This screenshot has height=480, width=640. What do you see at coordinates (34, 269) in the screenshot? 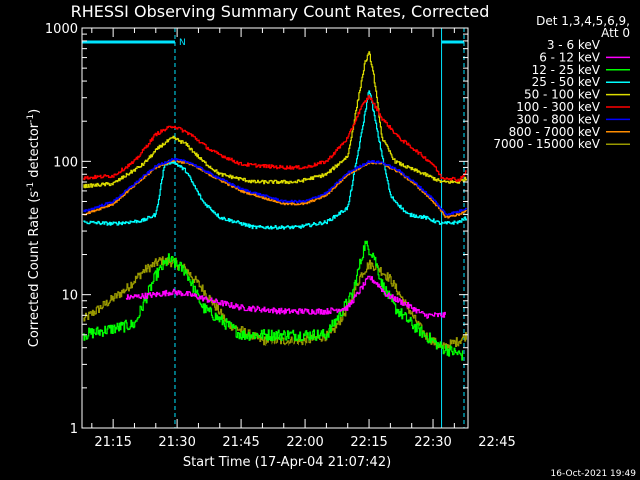
I see `y-axis-label-part: Corrected Count Rate (s` at bounding box center [34, 269].